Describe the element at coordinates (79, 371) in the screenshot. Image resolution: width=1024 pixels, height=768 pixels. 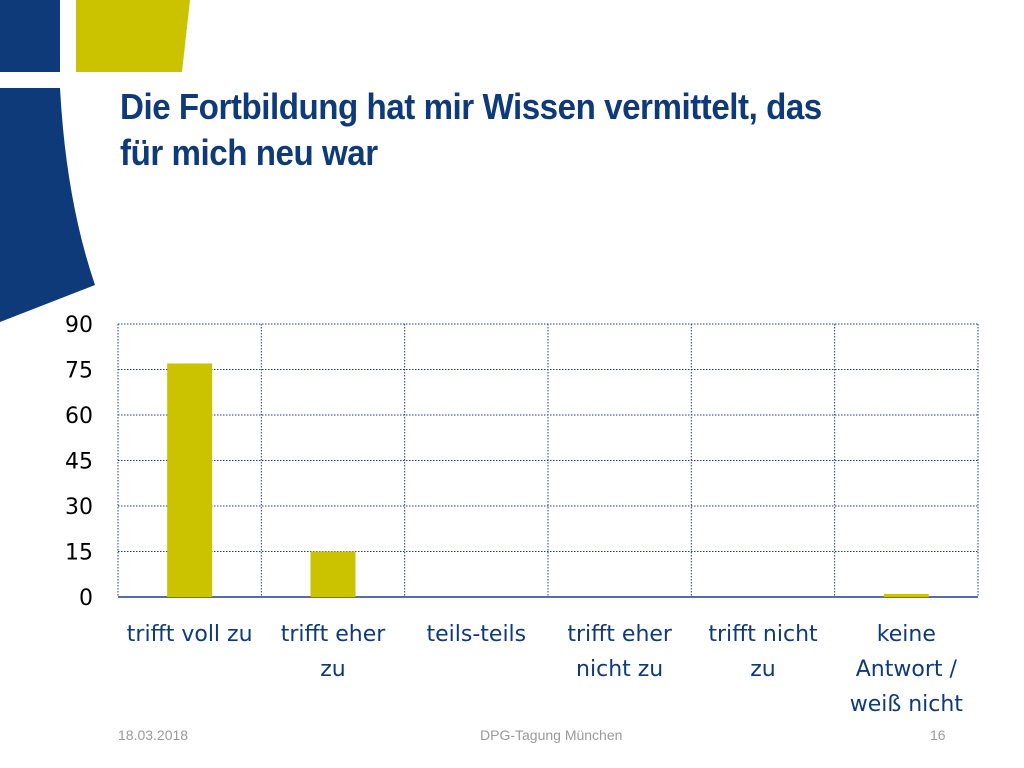
I see `y-tick-label: 75` at that location.